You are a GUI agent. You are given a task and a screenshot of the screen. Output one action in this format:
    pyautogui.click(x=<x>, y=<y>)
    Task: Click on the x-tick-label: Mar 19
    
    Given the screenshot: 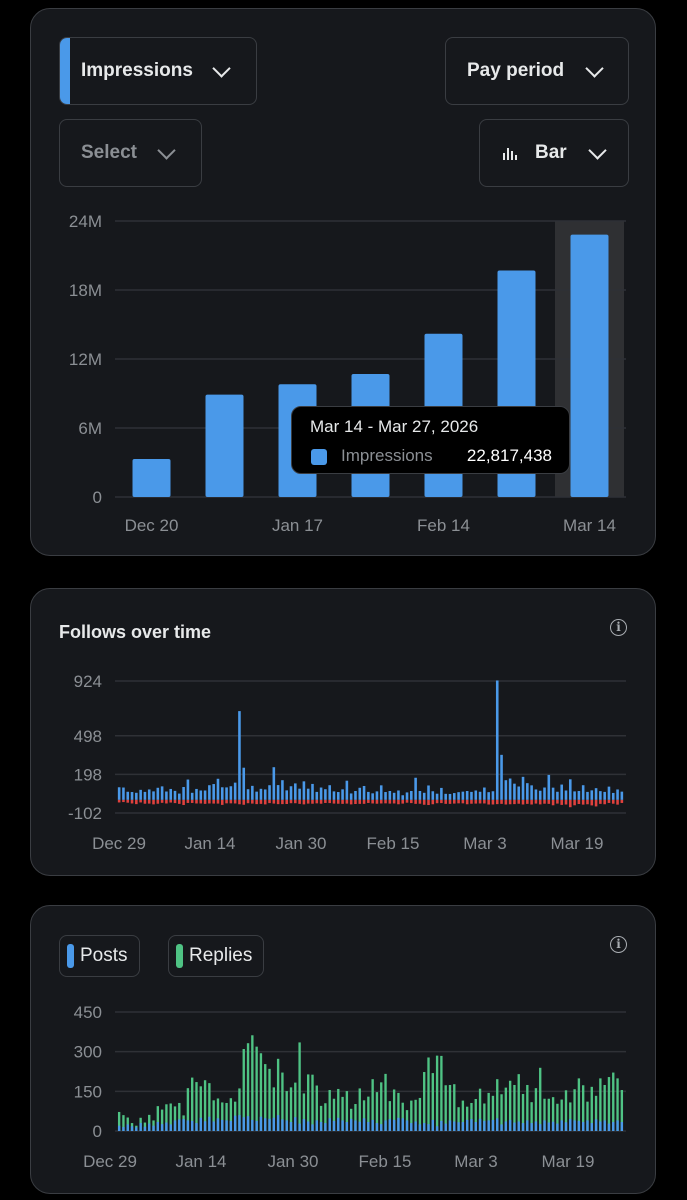 What is the action you would take?
    pyautogui.click(x=577, y=843)
    